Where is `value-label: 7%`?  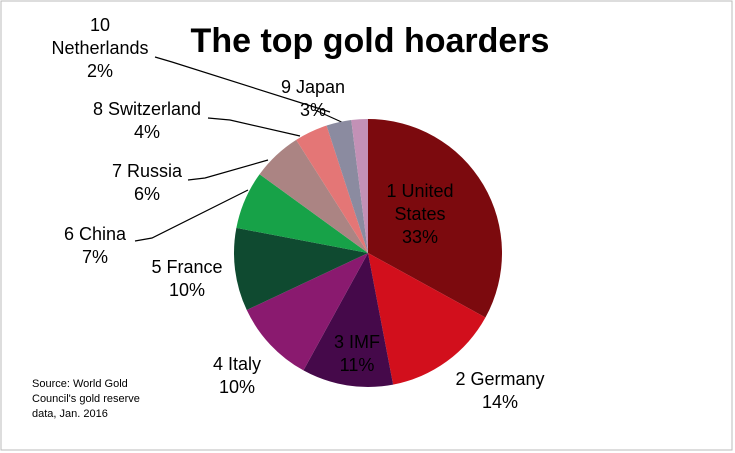
value-label: 7% is located at coordinates (94, 257).